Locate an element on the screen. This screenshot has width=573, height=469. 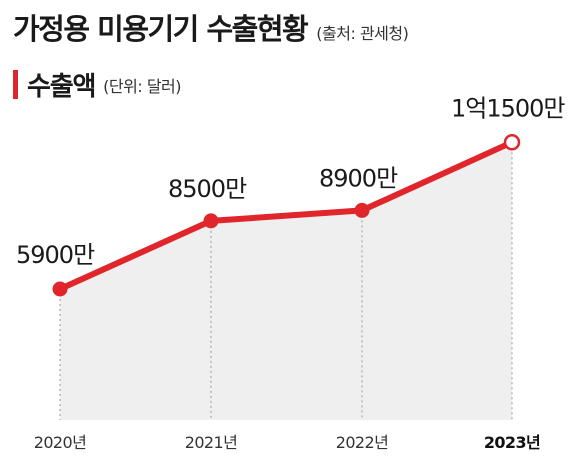
data-point-2022년 is located at coordinates (362, 210).